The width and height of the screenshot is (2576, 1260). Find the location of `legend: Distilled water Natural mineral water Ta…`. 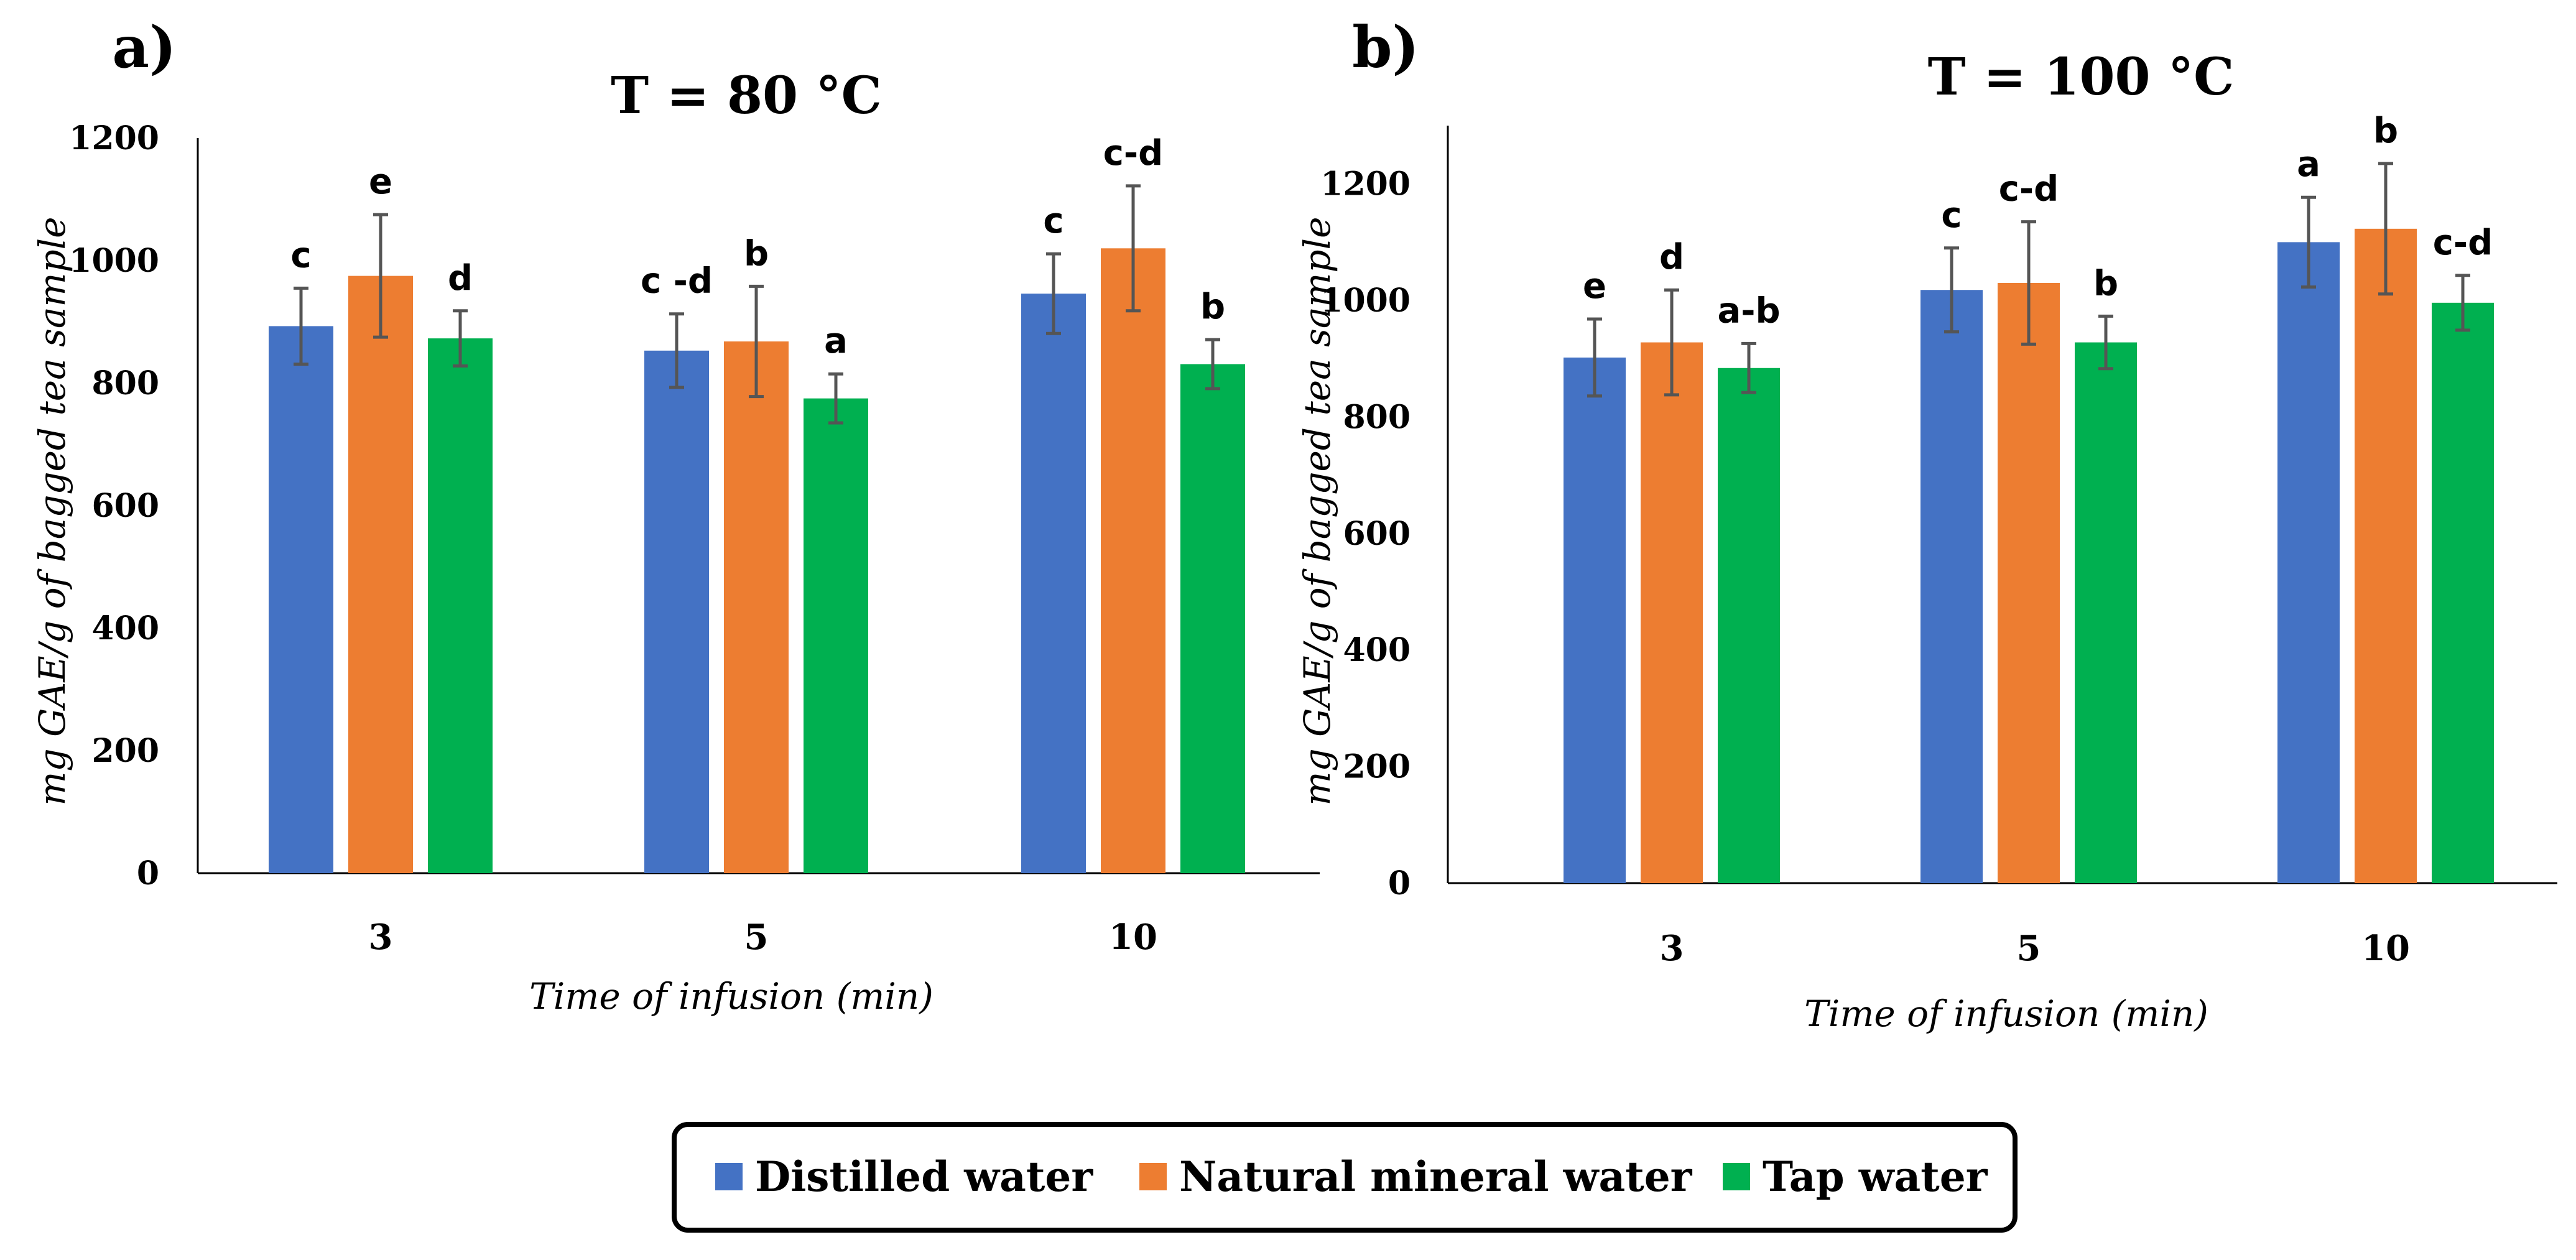

legend: Distilled water Natural mineral water Ta… is located at coordinates (1345, 1177).